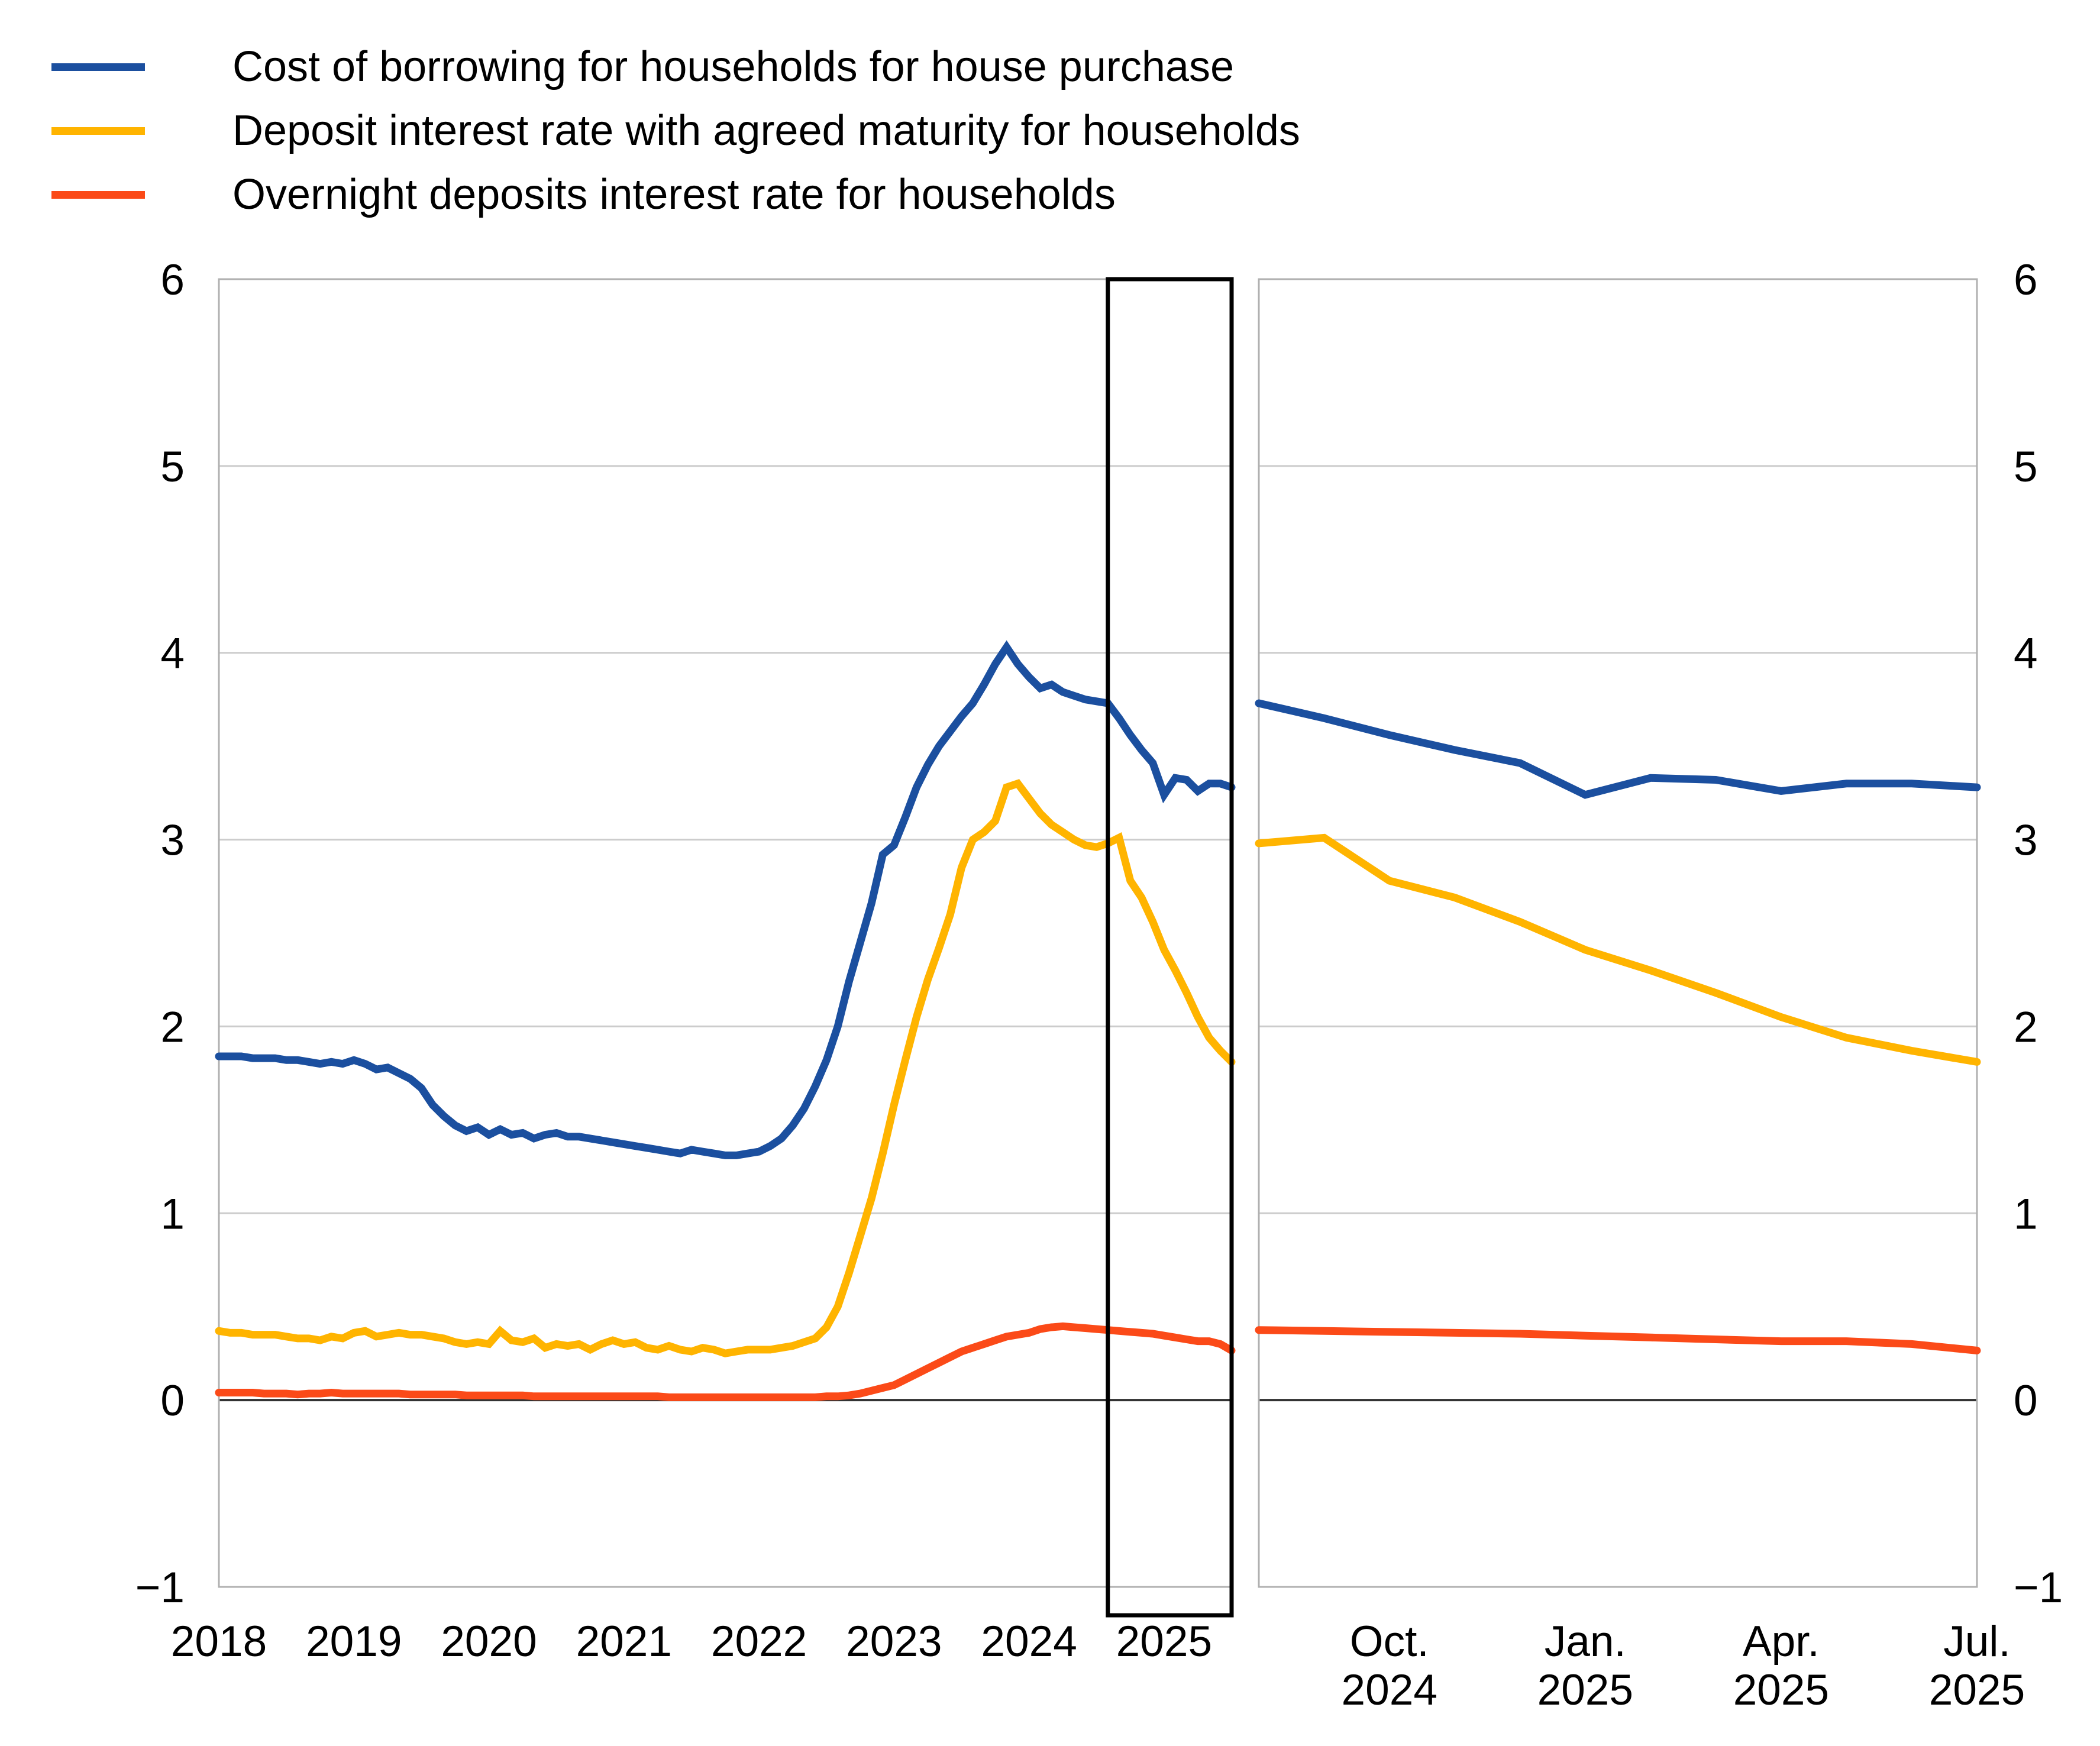 The height and width of the screenshot is (1746, 2100). Describe the element at coordinates (1585, 1666) in the screenshot. I see `x-axis-tick-label: Jan. 2025` at that location.